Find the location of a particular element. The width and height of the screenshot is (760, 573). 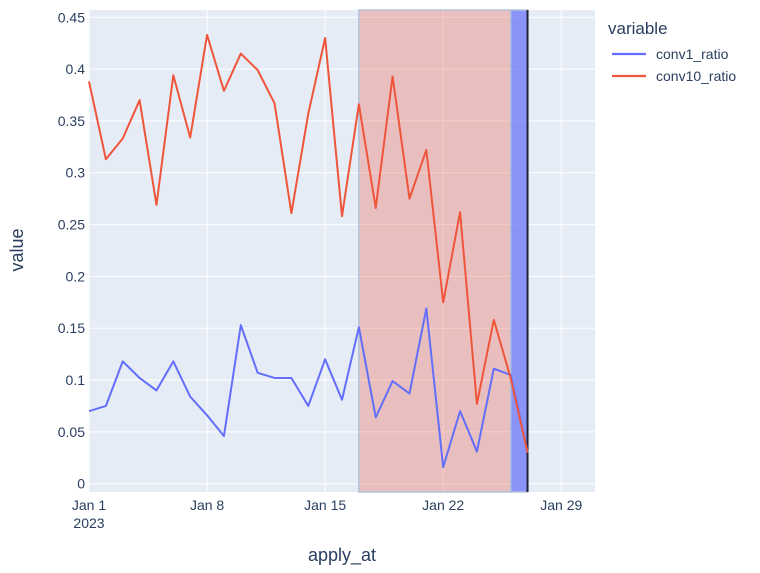

x-tick-labels: Jan 1 2023 Jan 8 Jan 15 Jan 22 Jan 29 is located at coordinates (327, 514).